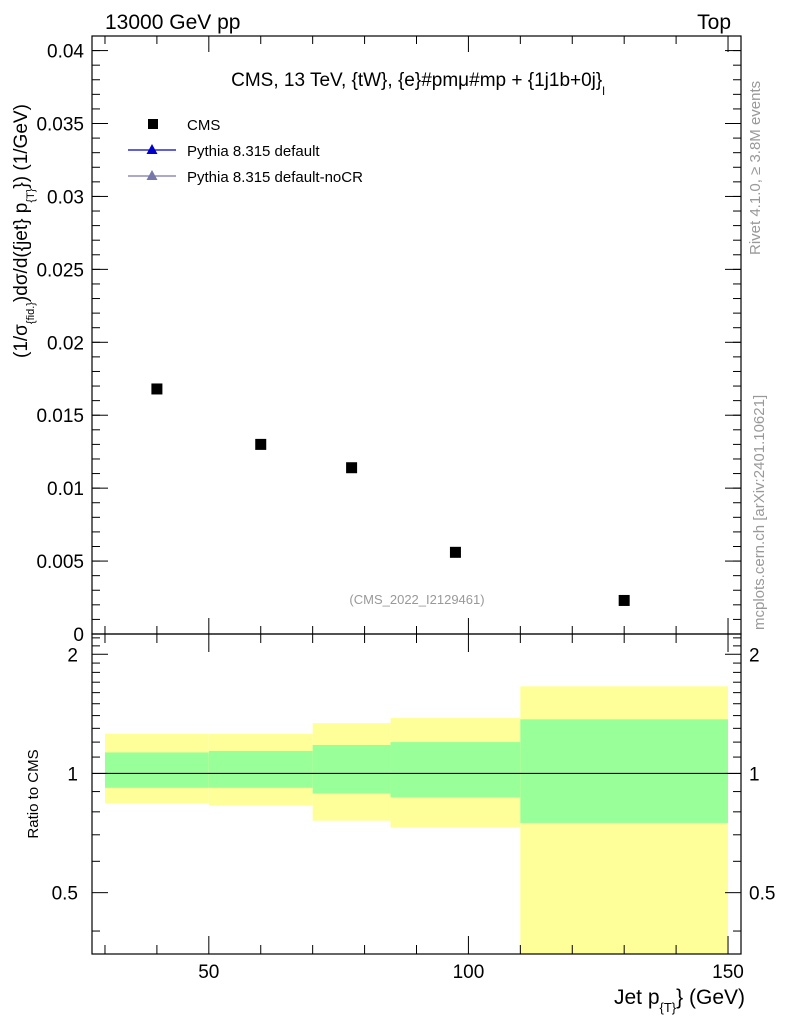  Describe the element at coordinates (469, 972) in the screenshot. I see `x-tick-label: 100` at that location.